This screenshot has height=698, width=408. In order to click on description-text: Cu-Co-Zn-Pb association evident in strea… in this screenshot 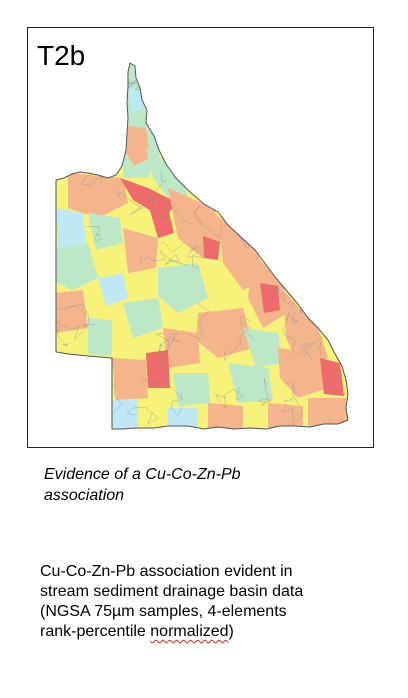, I will do `click(210, 602)`.